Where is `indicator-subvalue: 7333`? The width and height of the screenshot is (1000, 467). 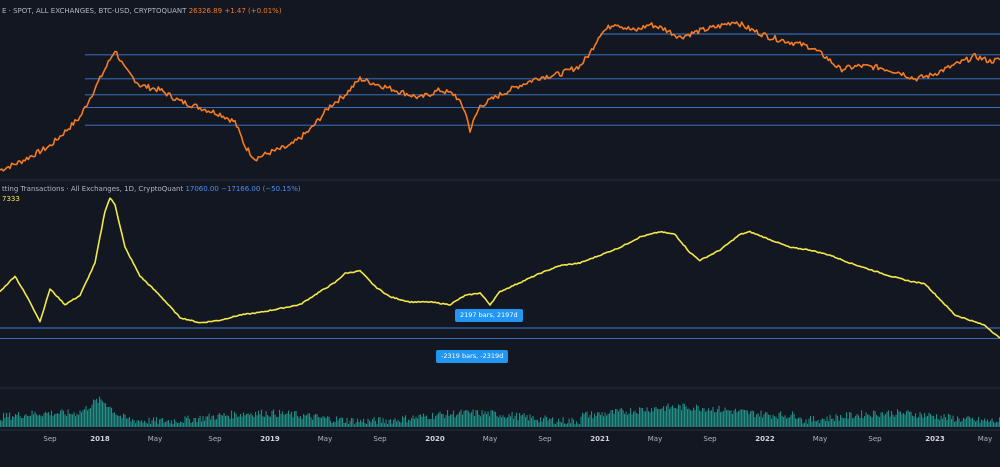
indicator-subvalue: 7333 is located at coordinates (11, 199).